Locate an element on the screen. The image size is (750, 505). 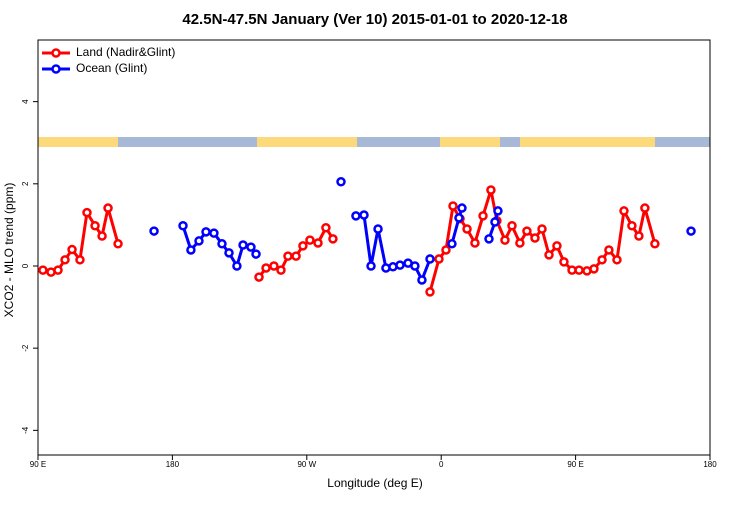
y-tick-label: 0 is located at coordinates (25, 265).